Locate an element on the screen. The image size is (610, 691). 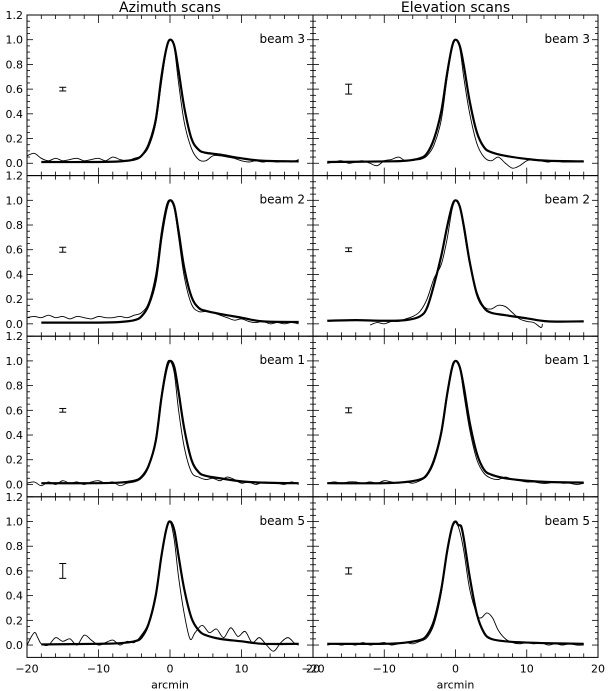
panel-c1-p2: beam 1 is located at coordinates (455, 416).